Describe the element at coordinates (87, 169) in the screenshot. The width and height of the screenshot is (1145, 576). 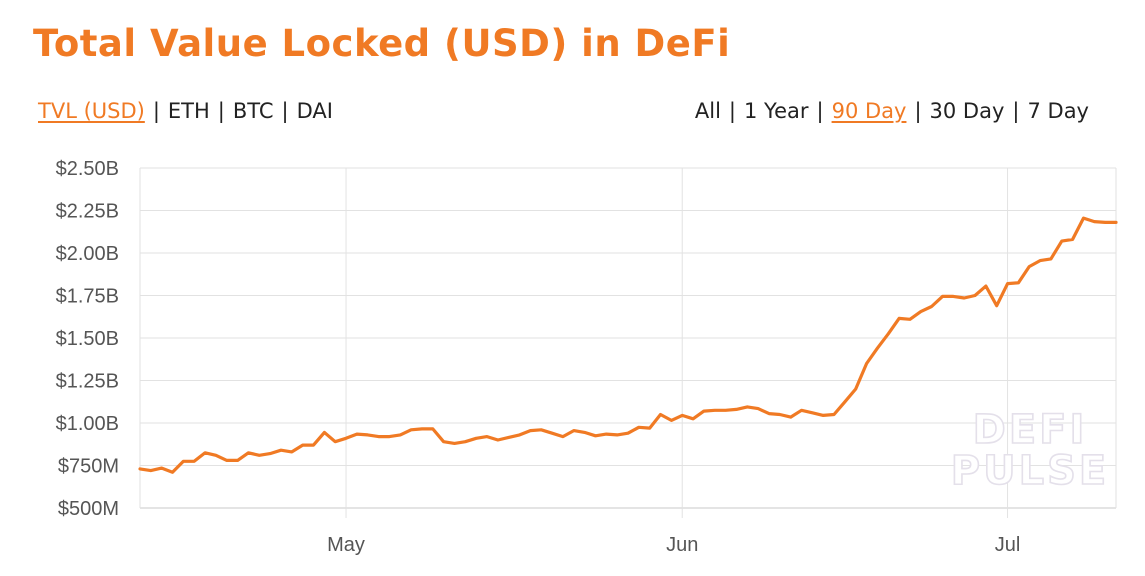
I see `y-tick-label: $2.50B` at that location.